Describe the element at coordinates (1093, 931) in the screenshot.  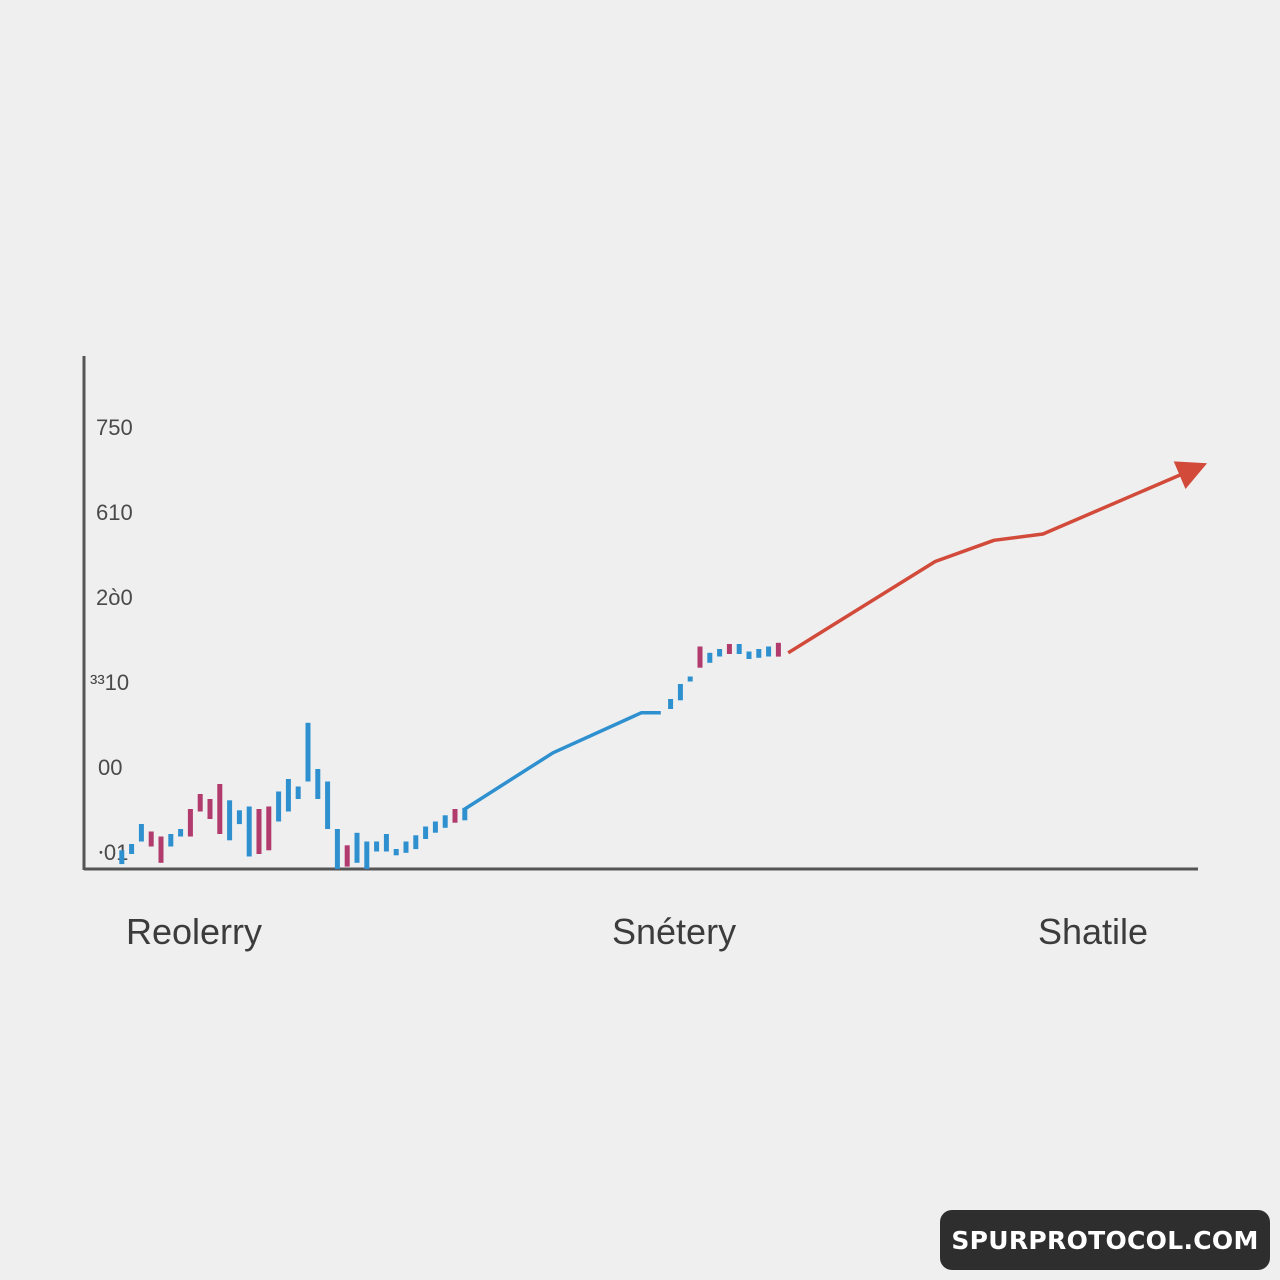
I see `x-category-label: Shatile` at that location.